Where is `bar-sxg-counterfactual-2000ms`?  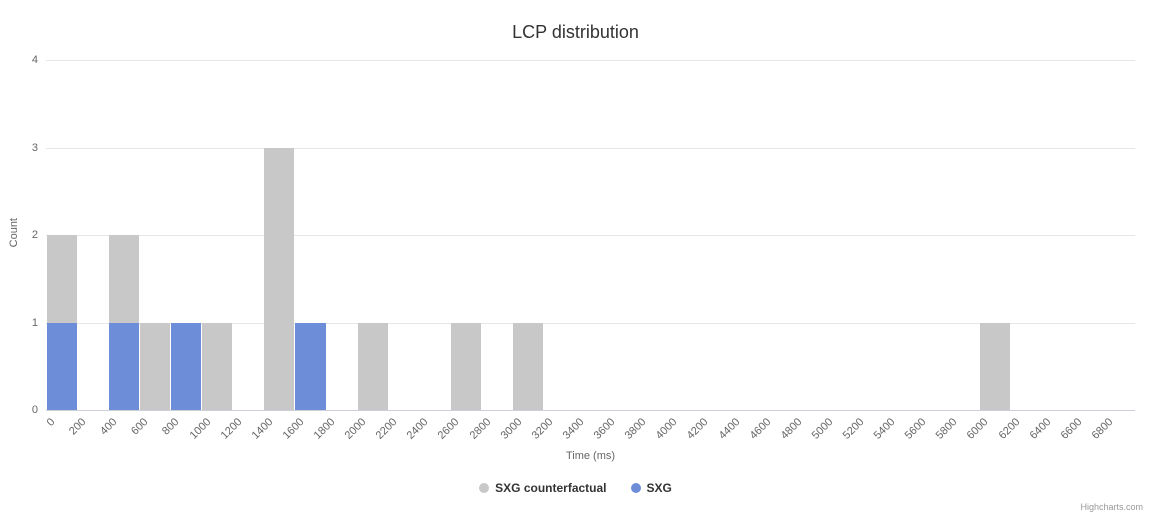
bar-sxg-counterfactual-2000ms is located at coordinates (372, 366).